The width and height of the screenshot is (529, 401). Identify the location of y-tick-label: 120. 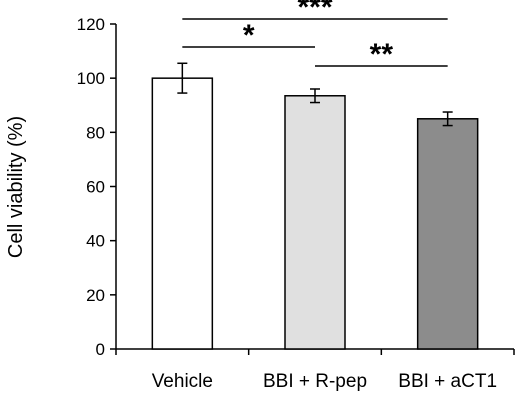
(91, 24).